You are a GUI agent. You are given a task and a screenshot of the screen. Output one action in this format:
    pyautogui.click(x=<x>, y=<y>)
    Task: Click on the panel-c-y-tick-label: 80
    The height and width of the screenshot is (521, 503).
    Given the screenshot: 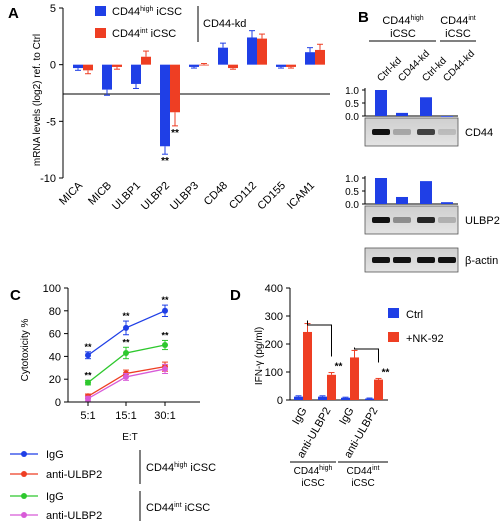 What is the action you would take?
    pyautogui.click(x=55, y=312)
    